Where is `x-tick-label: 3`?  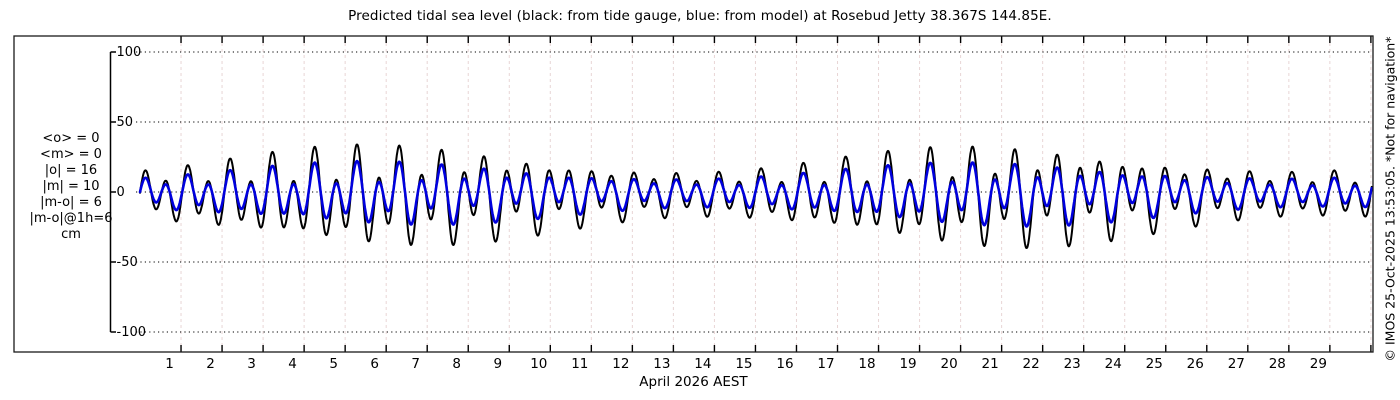 x-tick-label: 3 is located at coordinates (251, 364).